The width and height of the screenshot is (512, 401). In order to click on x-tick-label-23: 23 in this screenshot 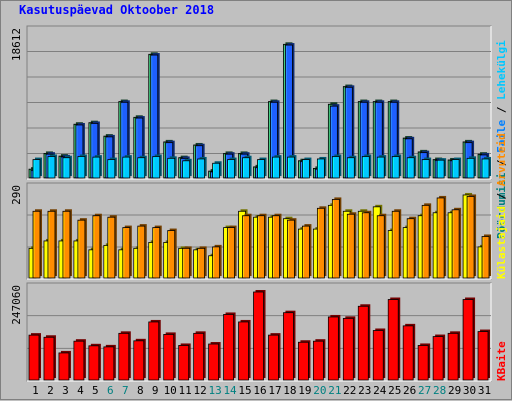, I will do `click(364, 390)`.